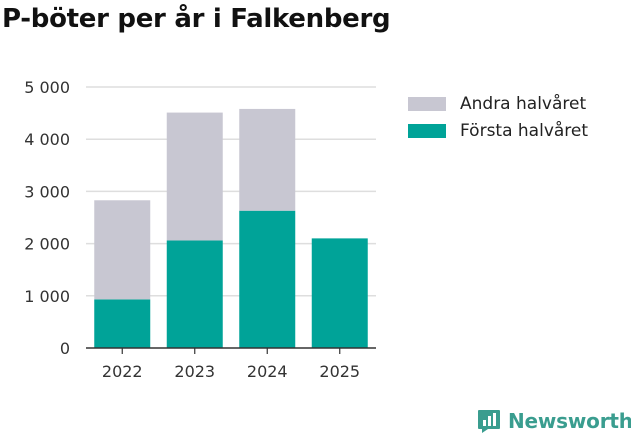 This screenshot has width=631, height=439. What do you see at coordinates (196, 19) in the screenshot?
I see `chart-title: P-böter per år i Falkenberg` at bounding box center [196, 19].